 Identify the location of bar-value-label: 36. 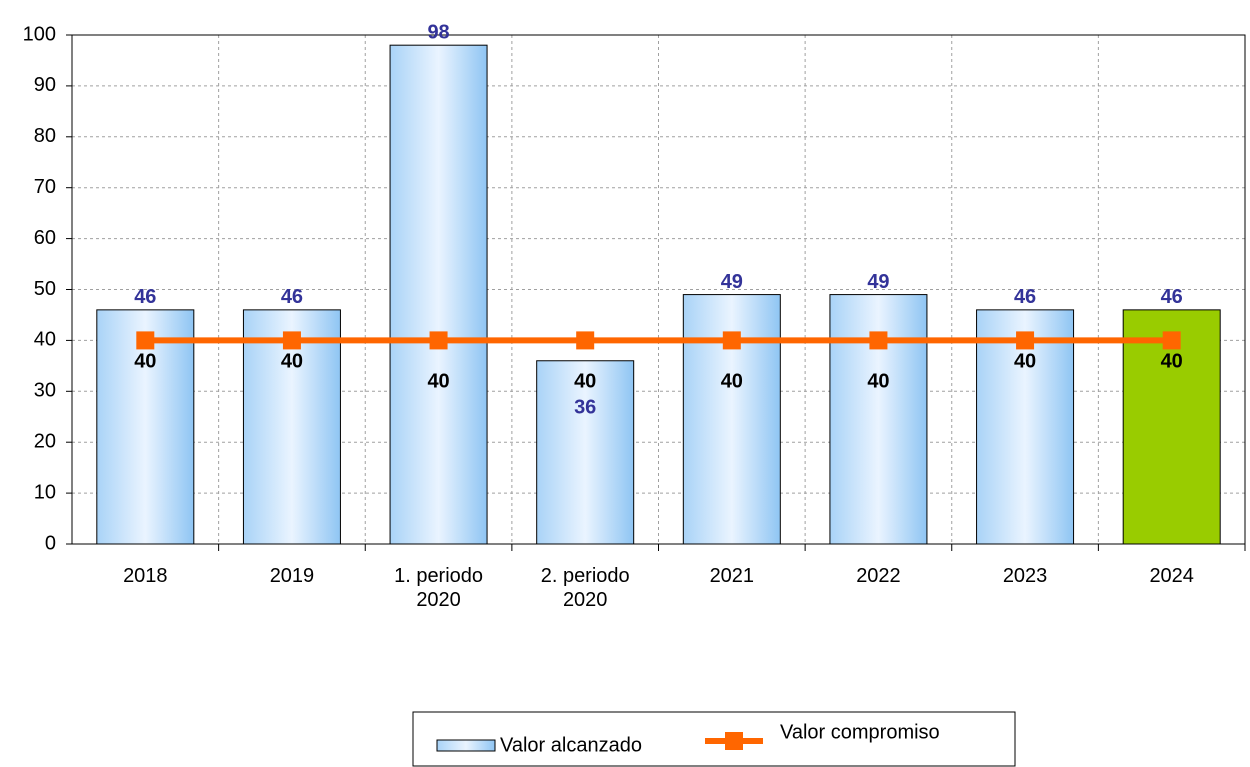
(585, 408).